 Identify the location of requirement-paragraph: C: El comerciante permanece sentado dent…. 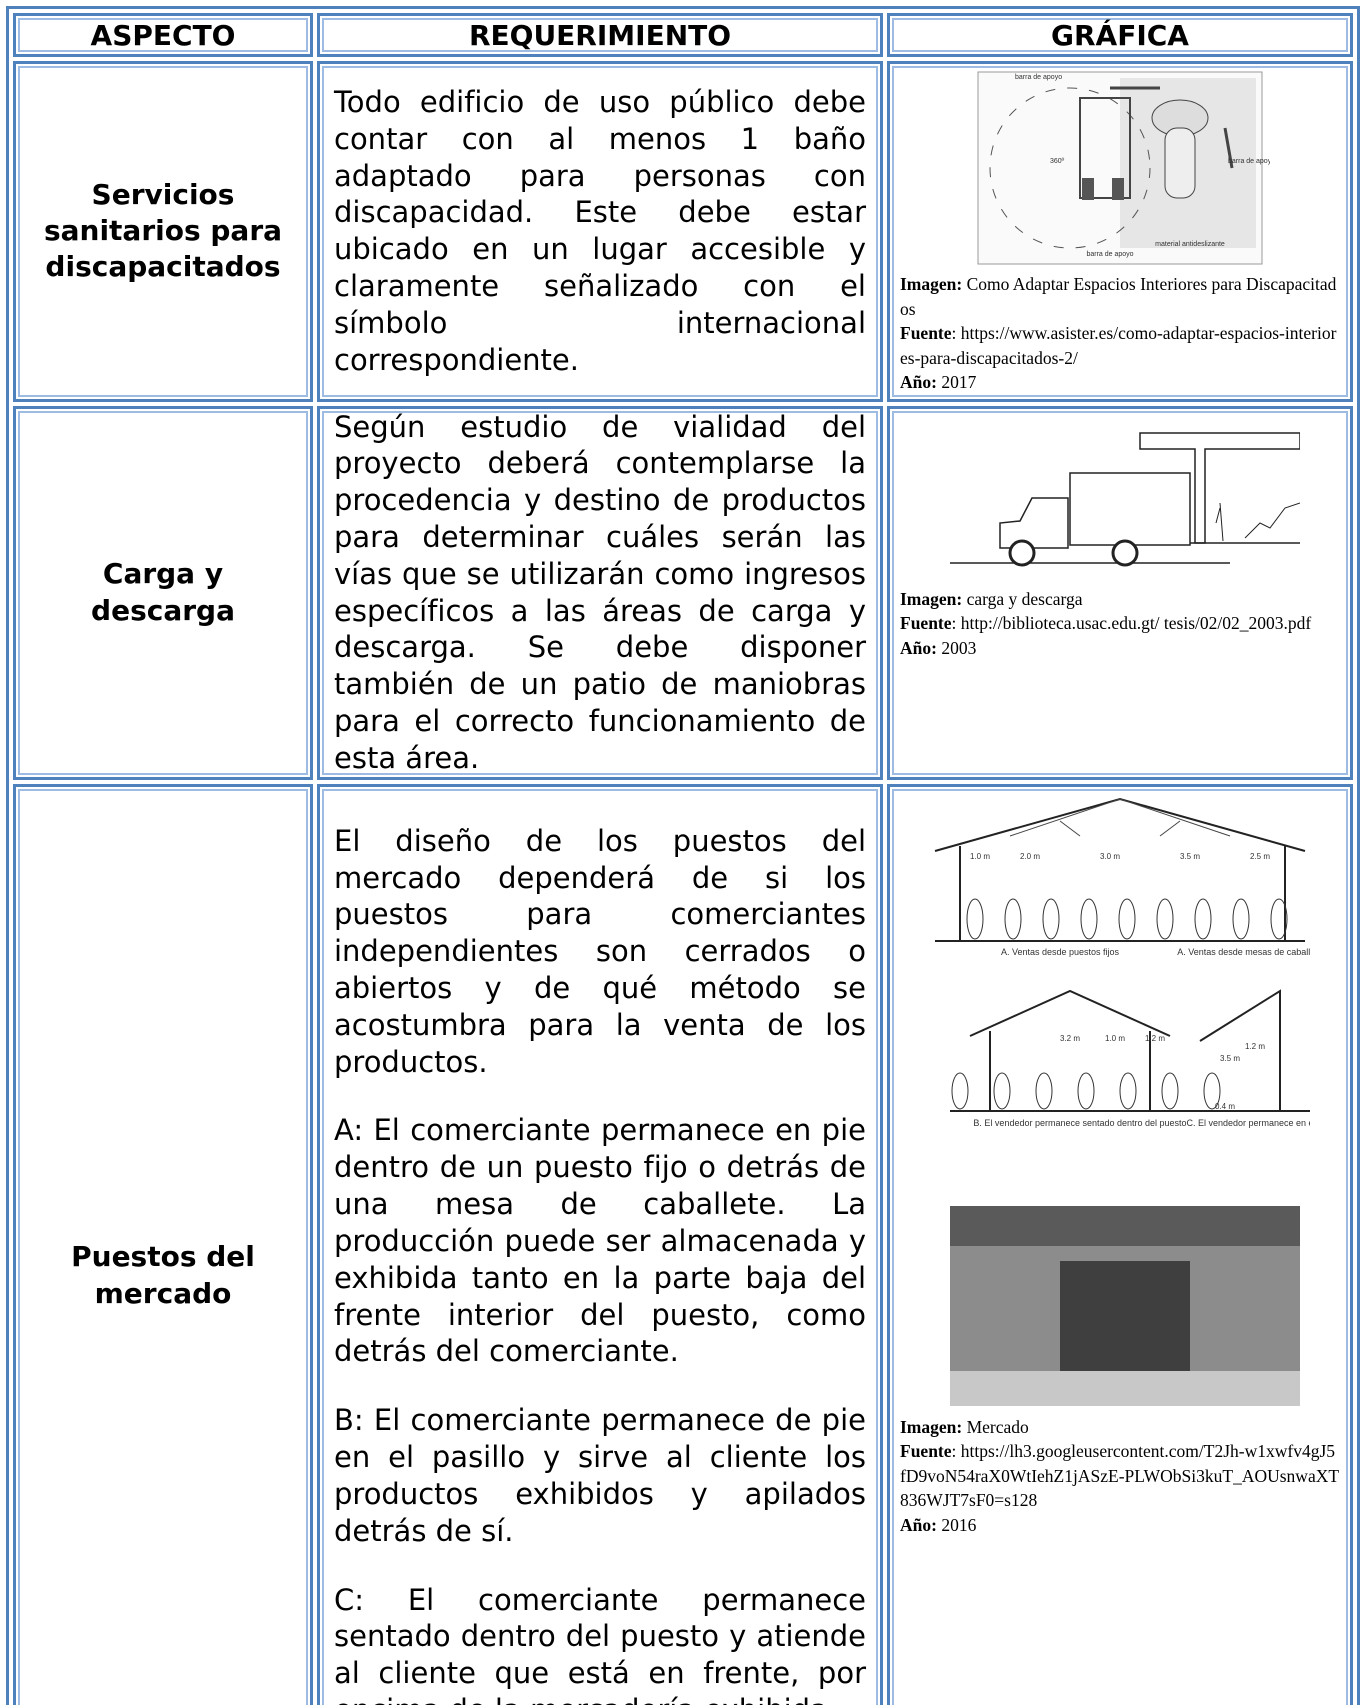
(600, 1643).